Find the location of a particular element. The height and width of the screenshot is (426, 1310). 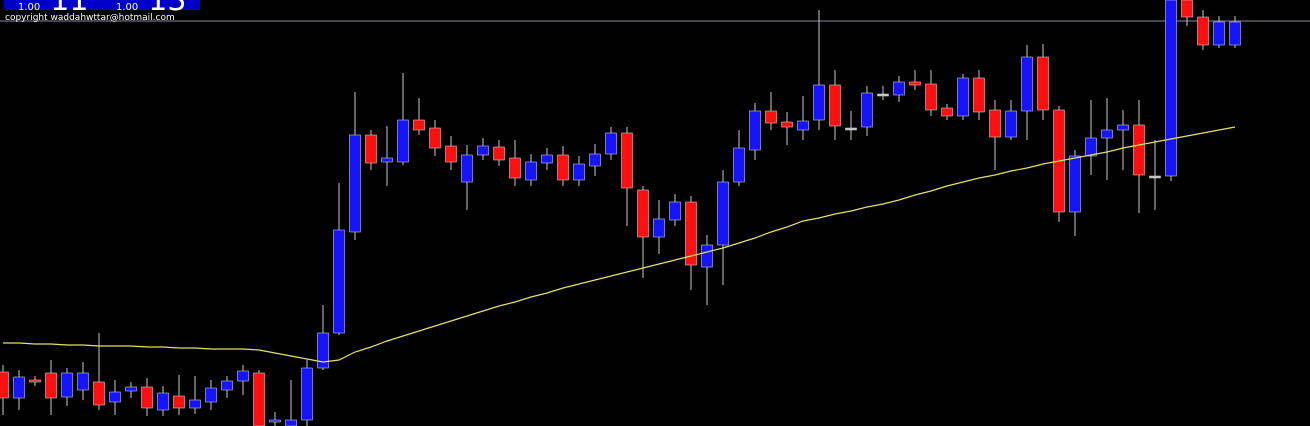

indicator-box: 1.00 11 is located at coordinates (53, 8).